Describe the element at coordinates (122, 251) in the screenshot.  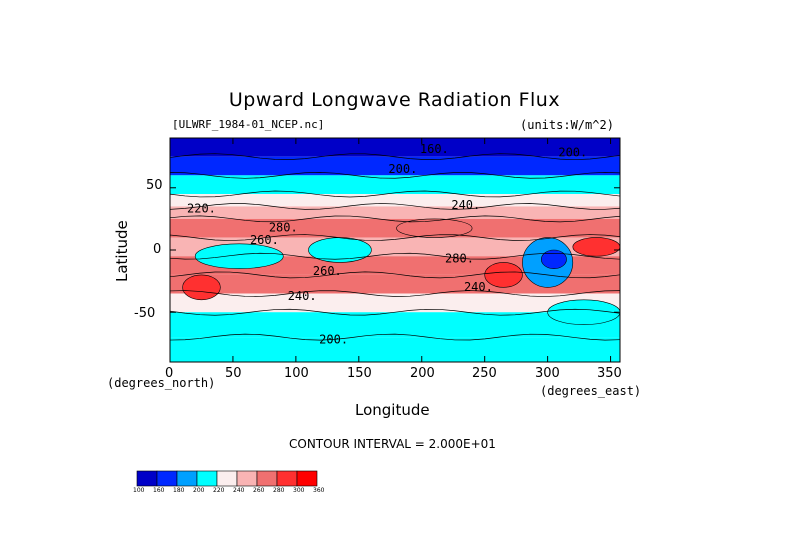
I see `y-axis-label: Latitude` at that location.